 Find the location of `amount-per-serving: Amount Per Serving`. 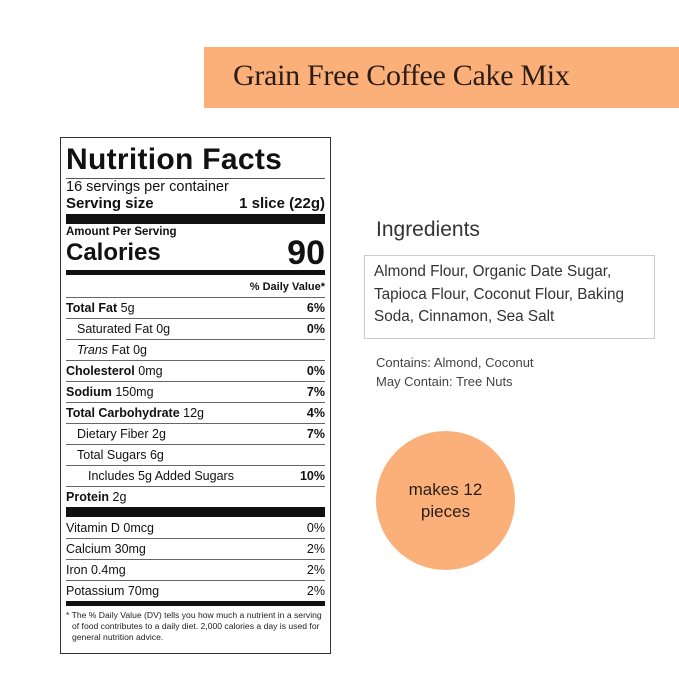

amount-per-serving: Amount Per Serving is located at coordinates (121, 232).